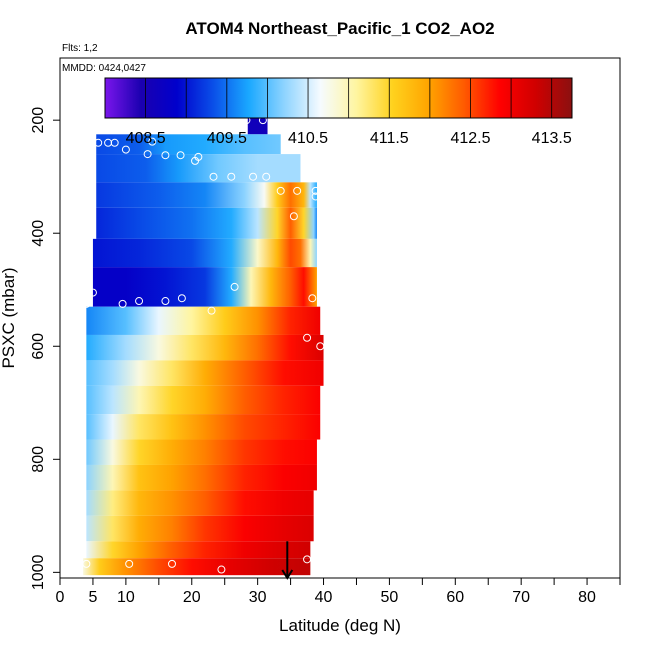 This screenshot has height=655, width=650. I want to click on colorbar-tick-label: 409.5, so click(227, 138).